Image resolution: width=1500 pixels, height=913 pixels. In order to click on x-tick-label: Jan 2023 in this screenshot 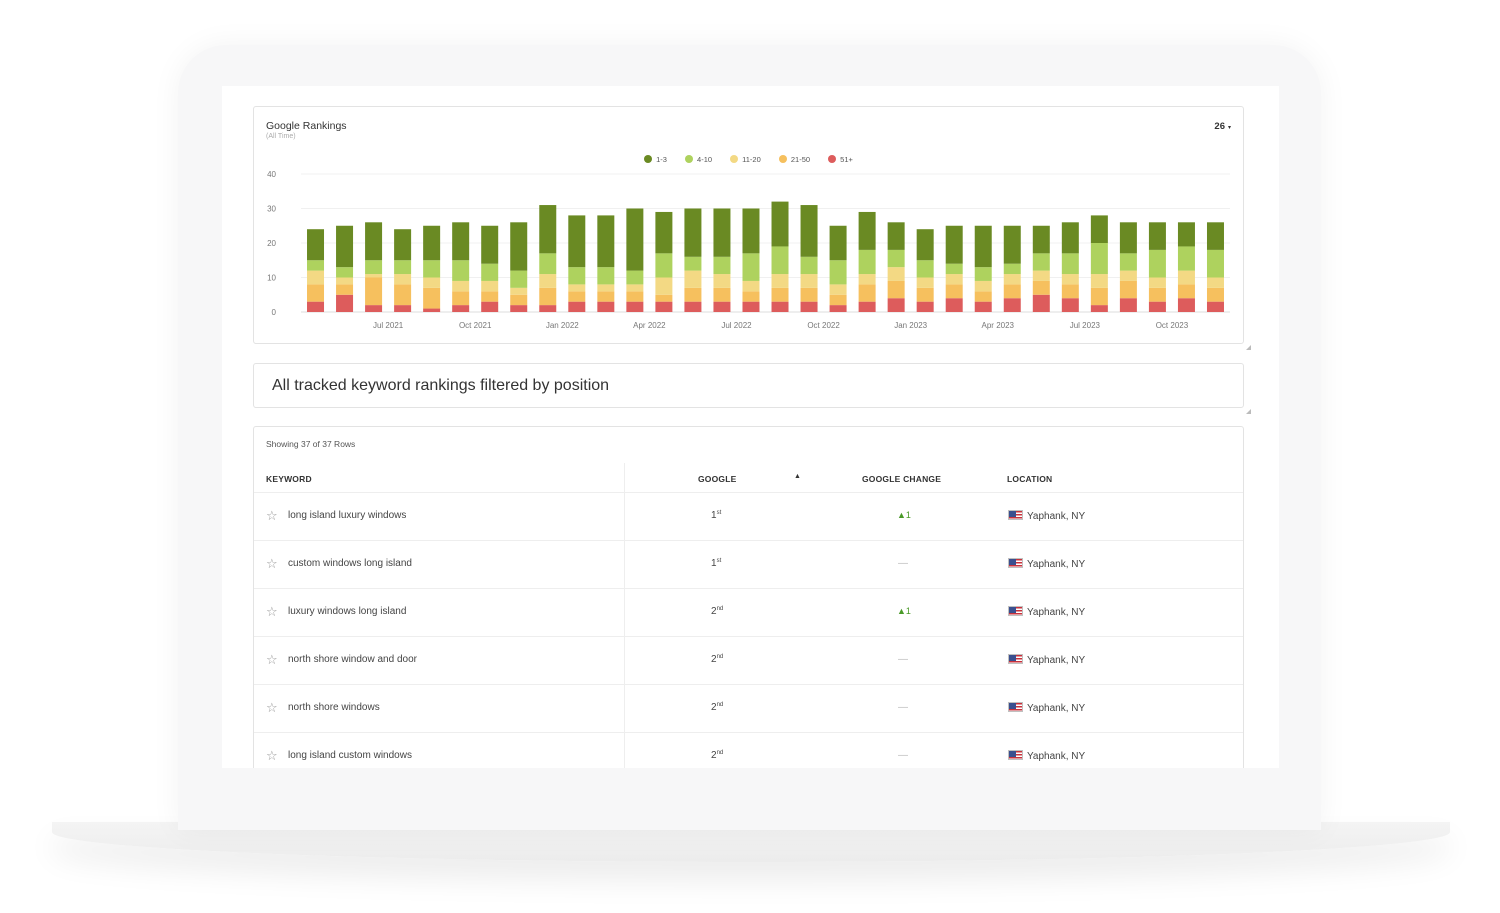, I will do `click(910, 325)`.